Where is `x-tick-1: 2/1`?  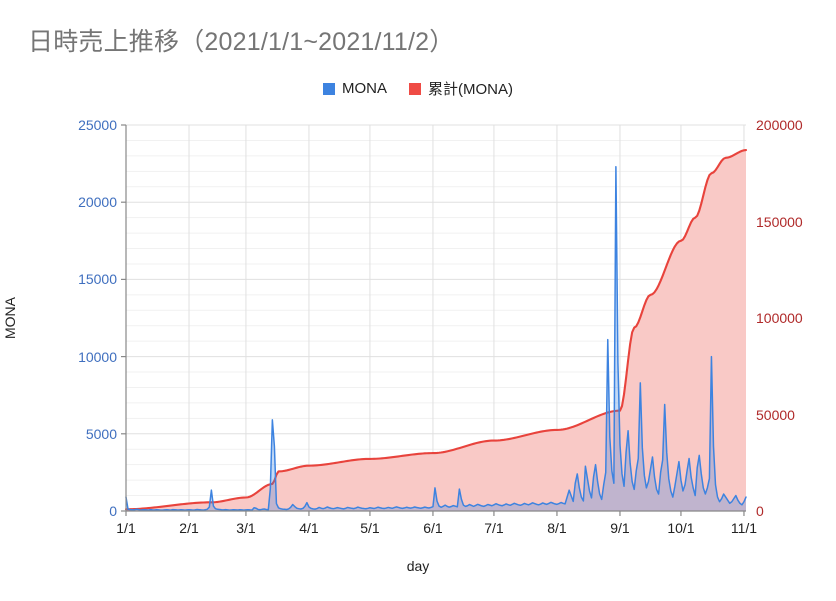 x-tick-1: 2/1 is located at coordinates (189, 528).